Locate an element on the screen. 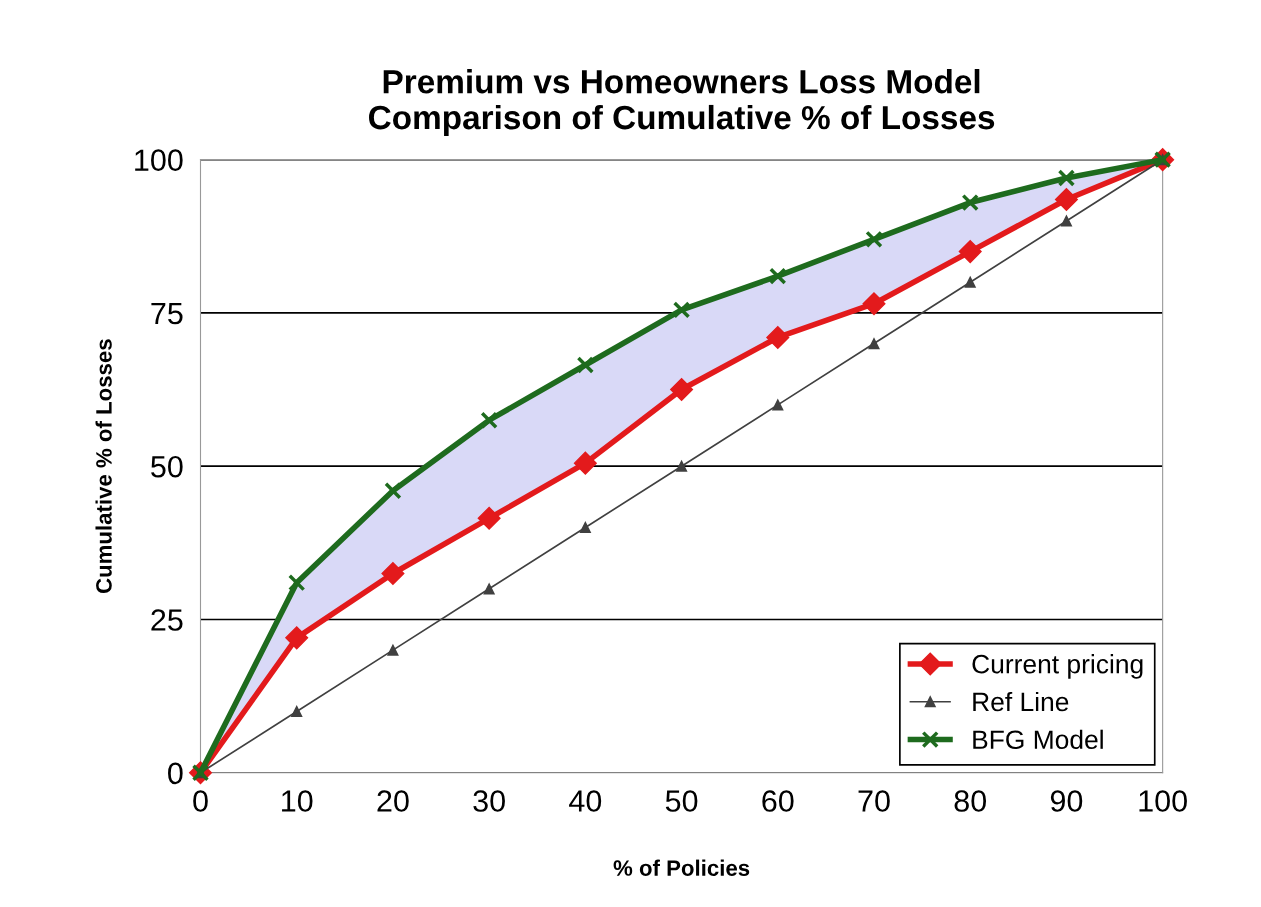 The width and height of the screenshot is (1261, 907). x-tick-label: 10 is located at coordinates (297, 801).